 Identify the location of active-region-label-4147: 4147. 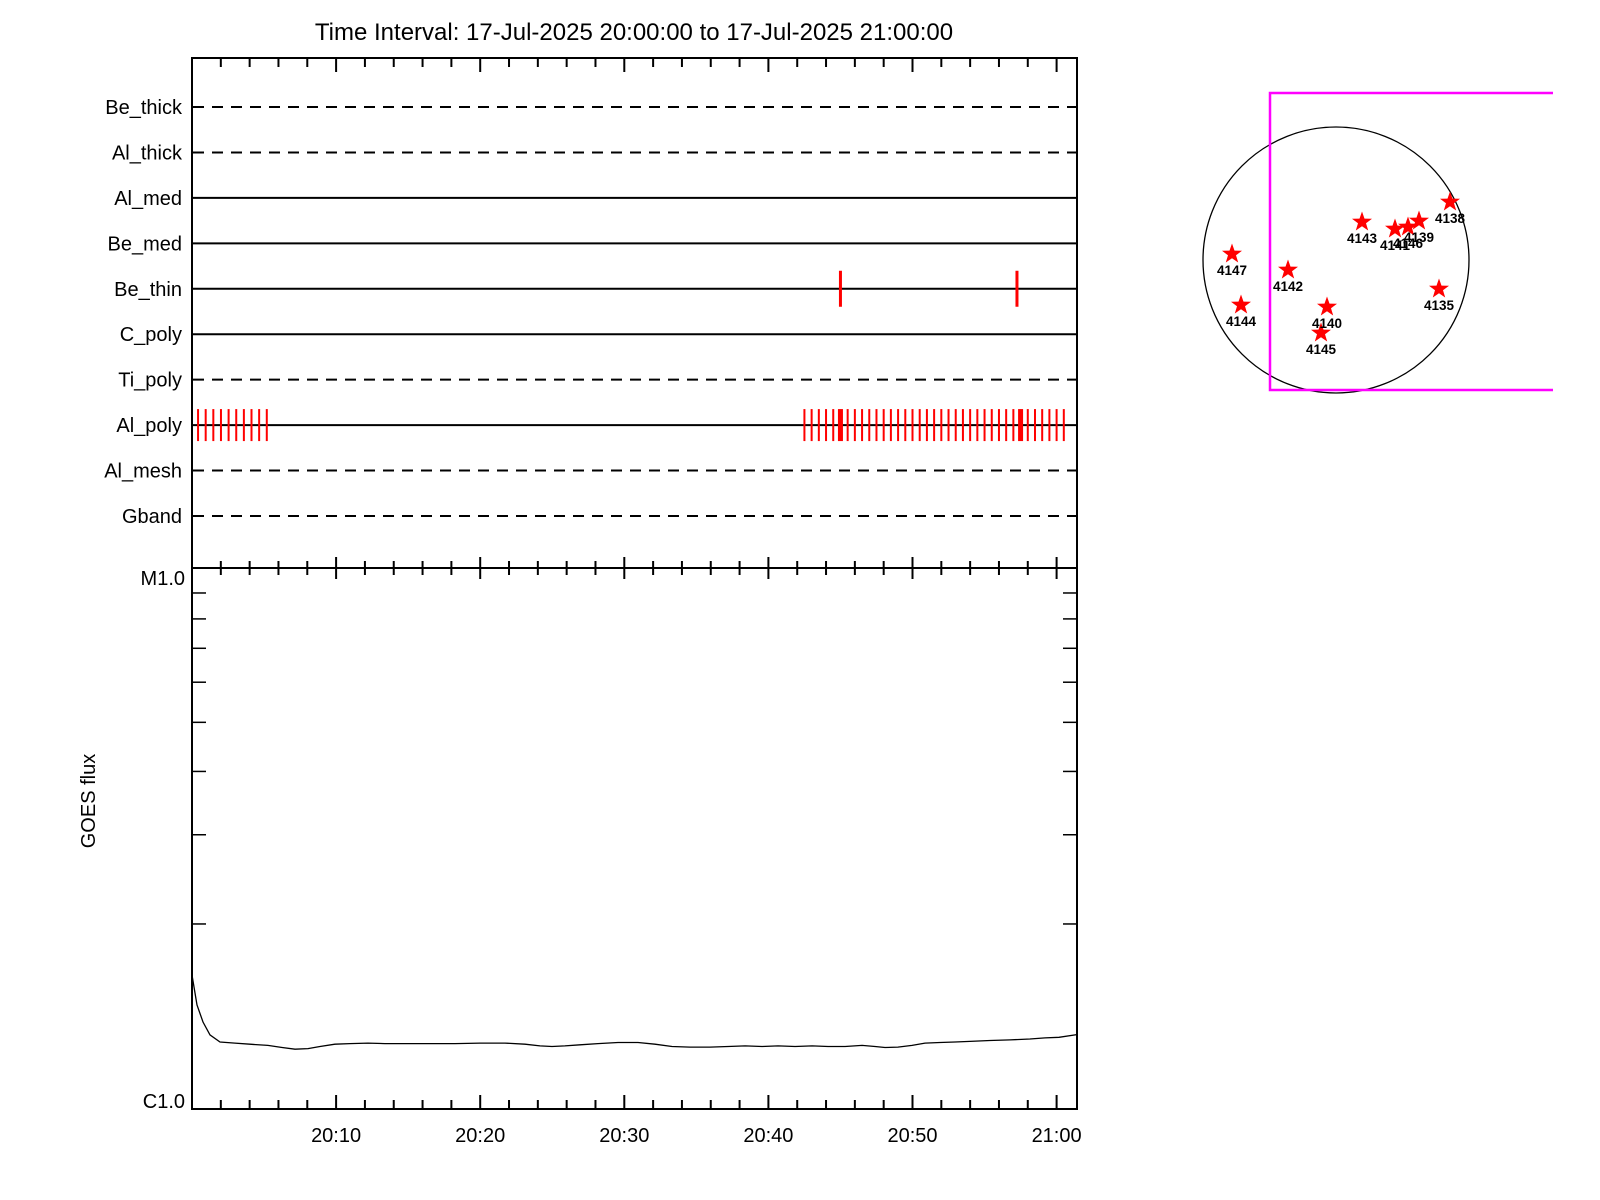
(1232, 270).